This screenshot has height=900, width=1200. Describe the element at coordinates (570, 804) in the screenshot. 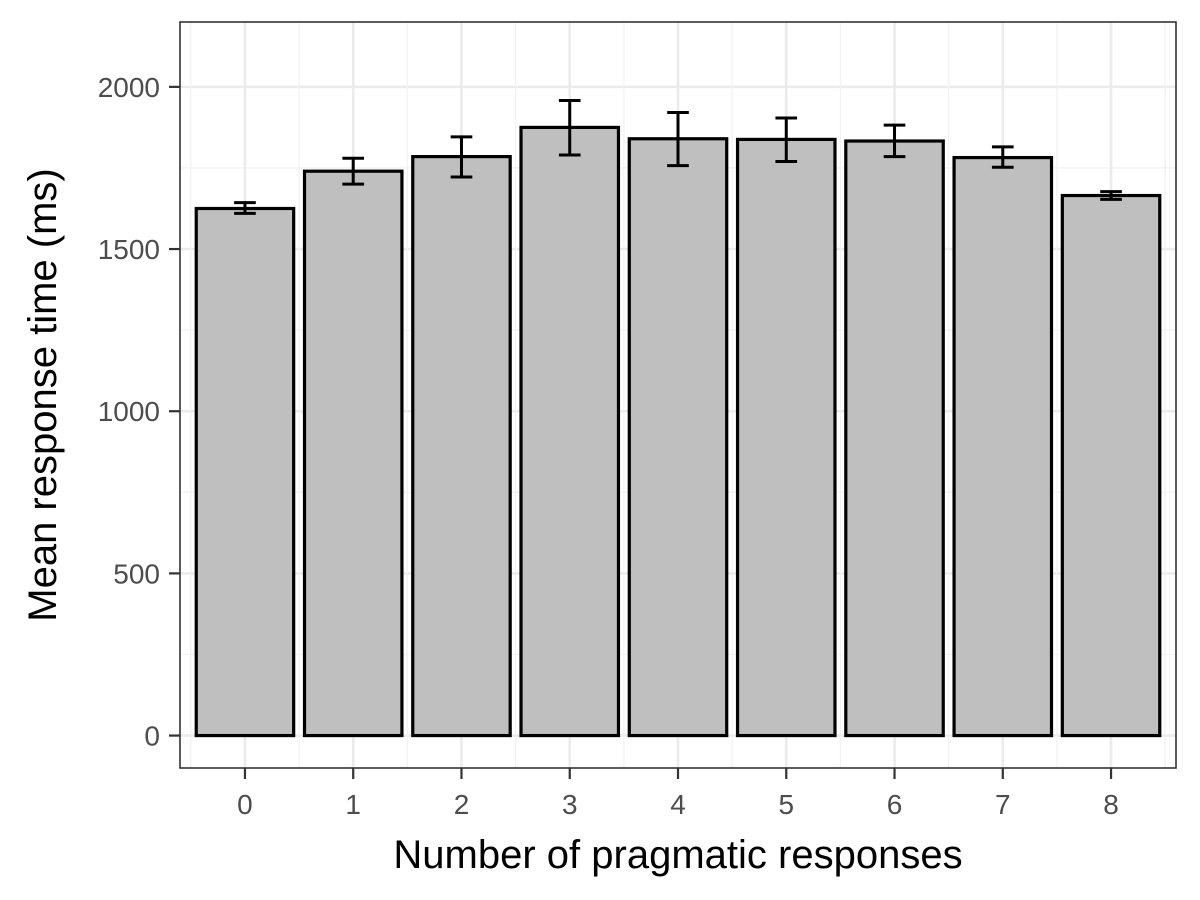

I see `x-tick-label: 3` at that location.